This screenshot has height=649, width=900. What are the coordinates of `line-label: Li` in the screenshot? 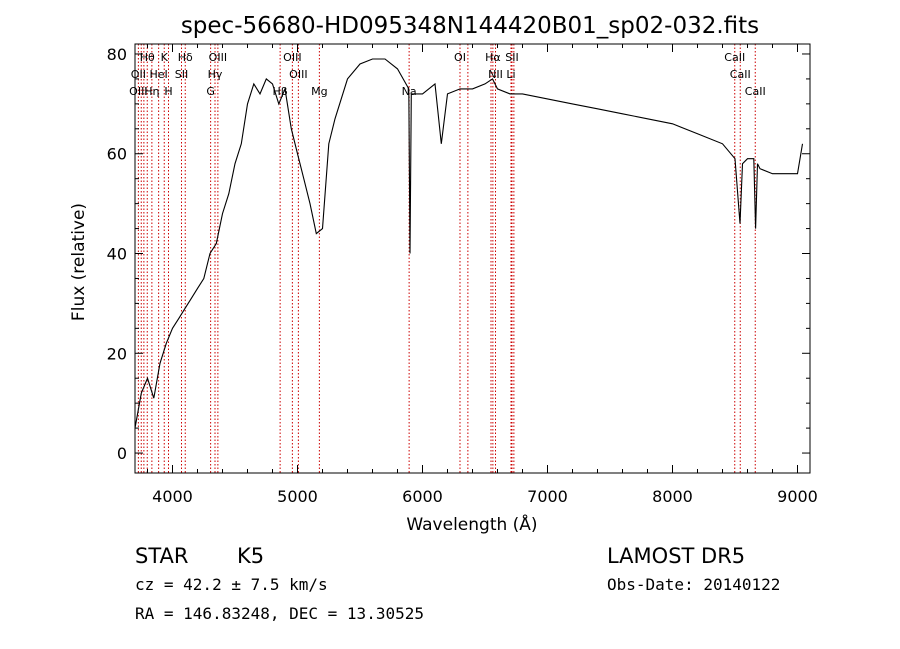 It's located at (510, 74).